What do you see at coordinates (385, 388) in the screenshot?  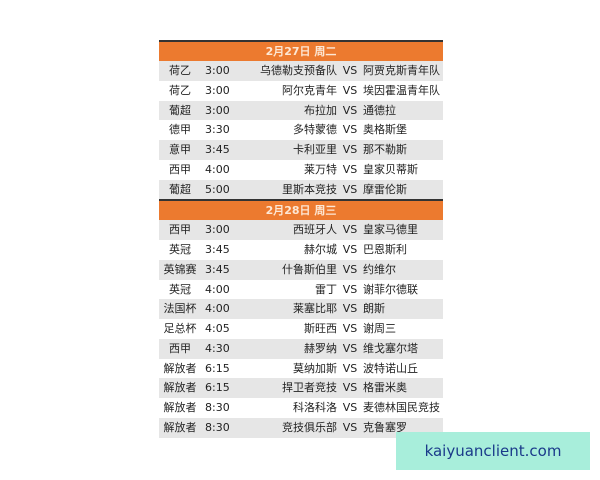 I see `match-away: 格雷米奥` at bounding box center [385, 388].